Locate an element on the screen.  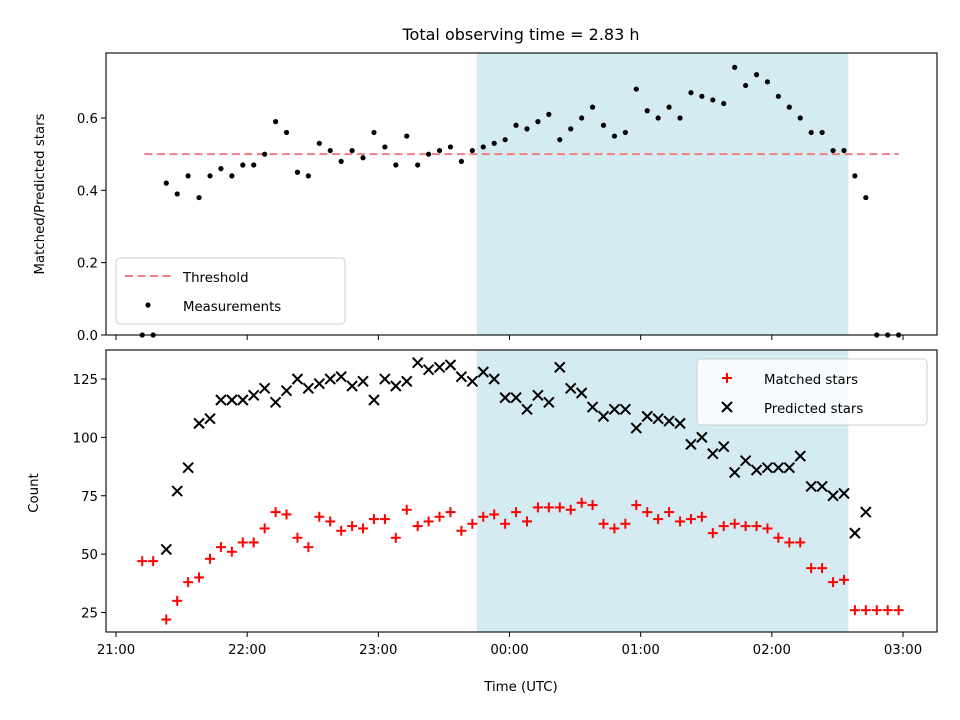
top-legend-box is located at coordinates (230, 291).